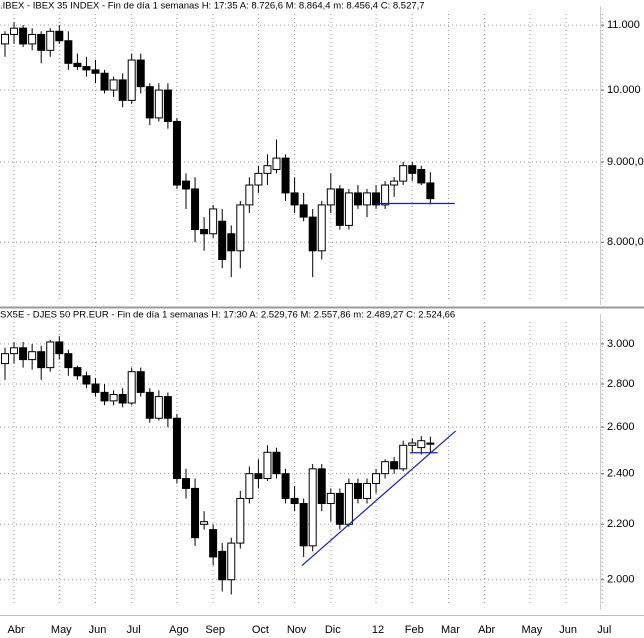 This screenshot has height=638, width=644. I want to click on y-tick-label: 2.800, so click(621, 384).